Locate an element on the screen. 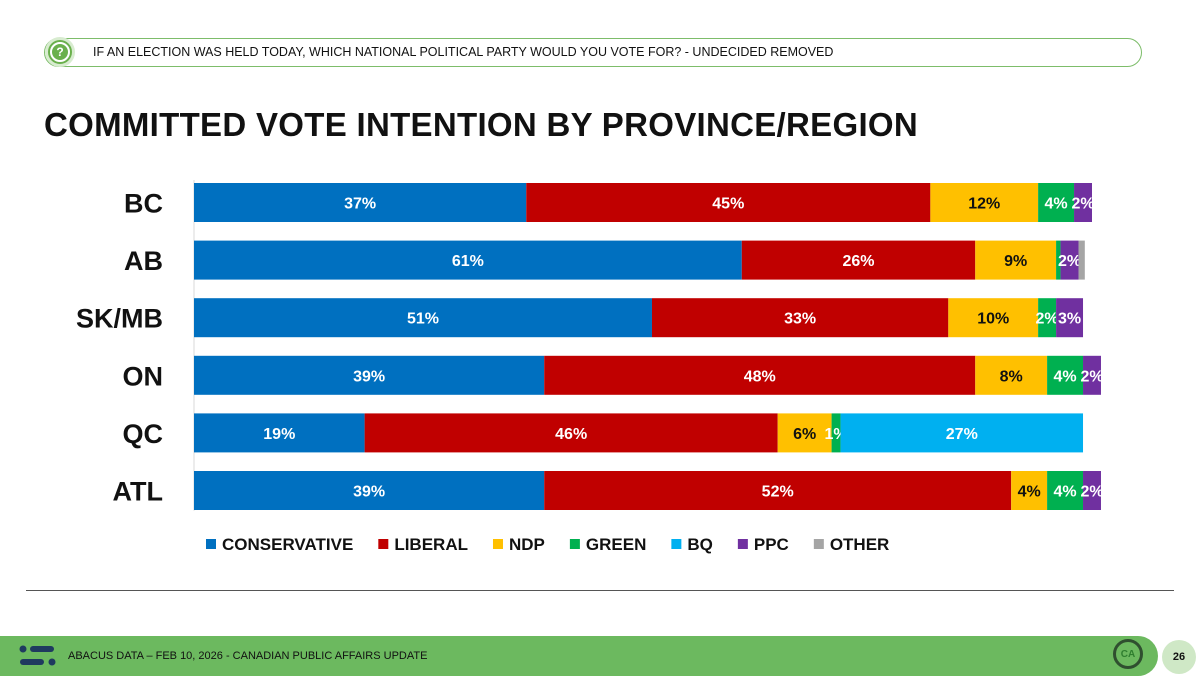 Image resolution: width=1200 pixels, height=676 pixels. data-label: 52% is located at coordinates (778, 492).